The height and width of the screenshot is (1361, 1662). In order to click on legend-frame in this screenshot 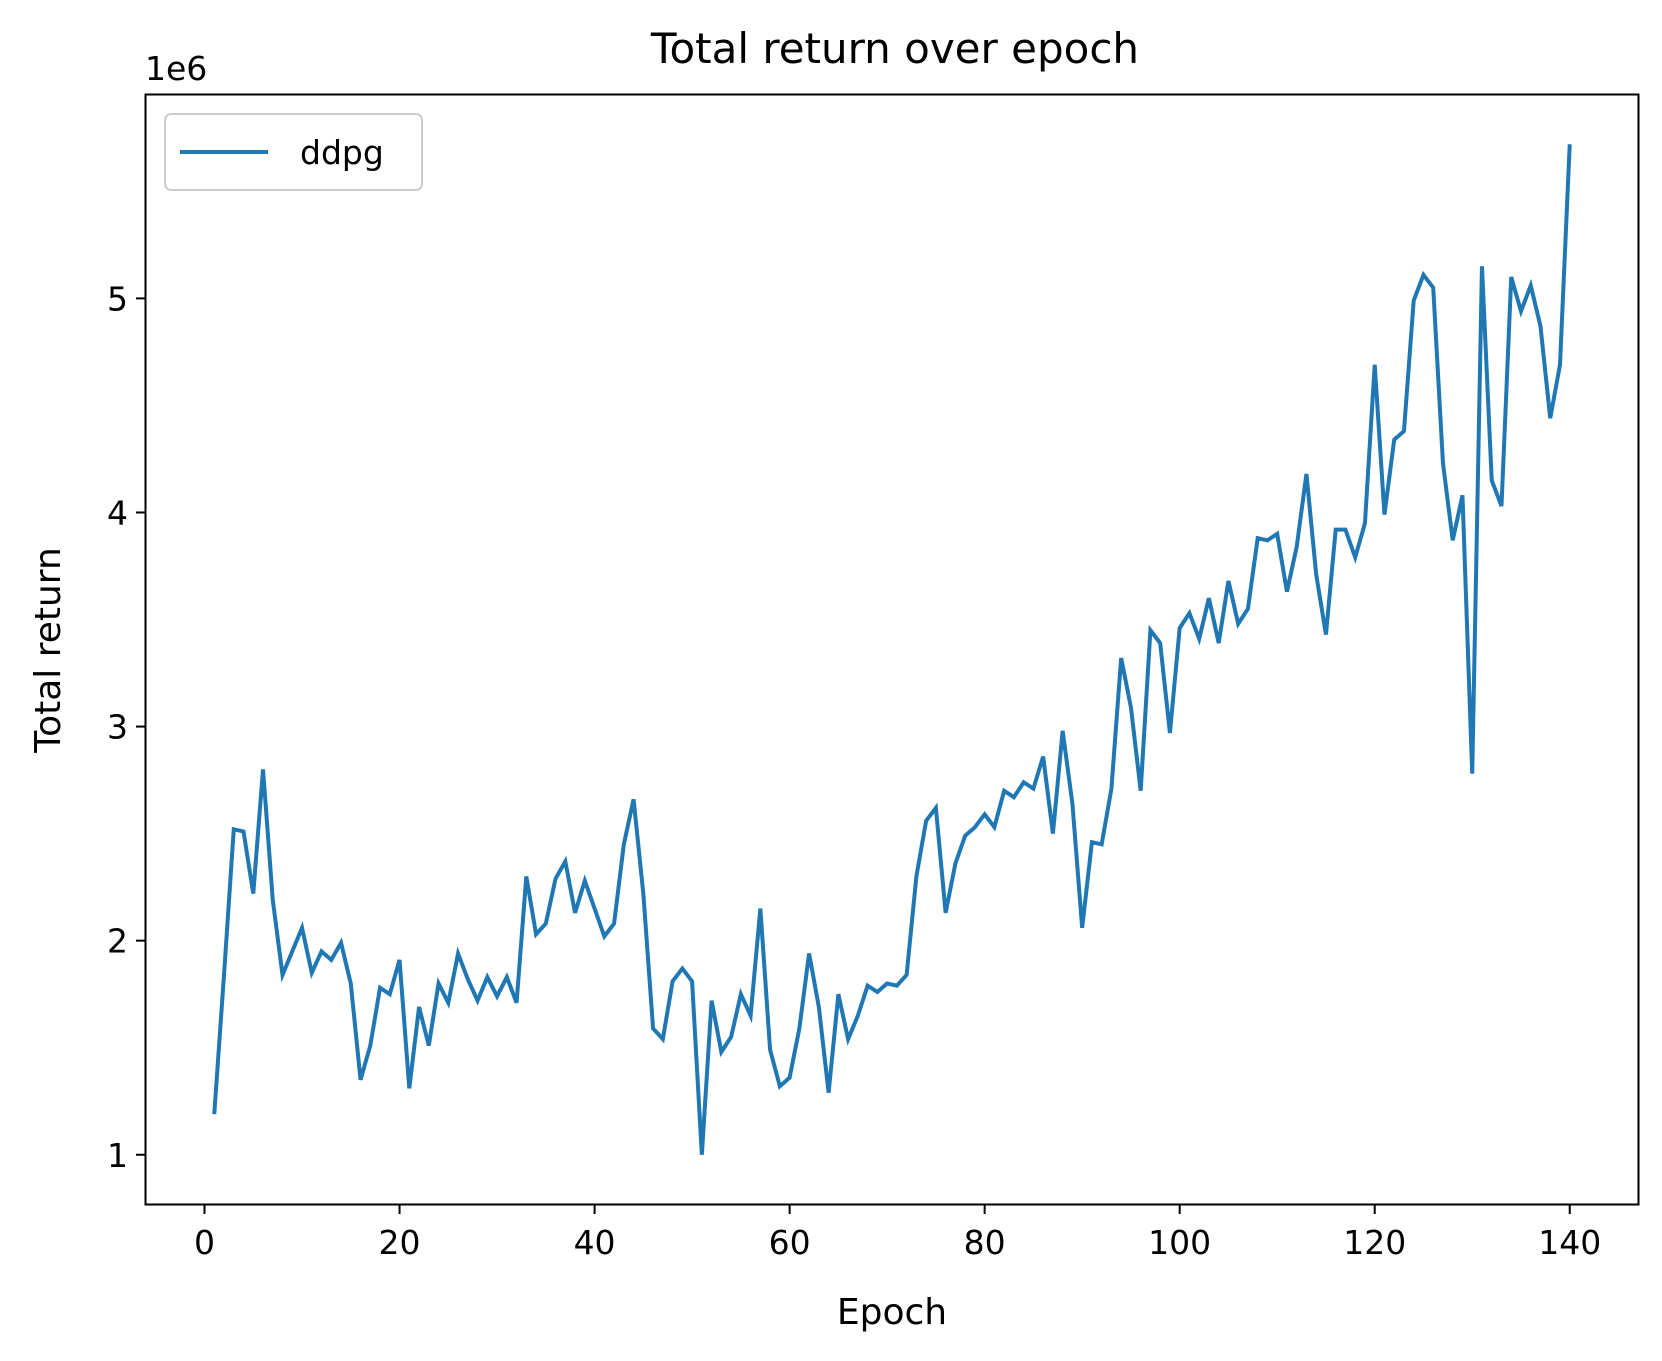, I will do `click(293, 152)`.